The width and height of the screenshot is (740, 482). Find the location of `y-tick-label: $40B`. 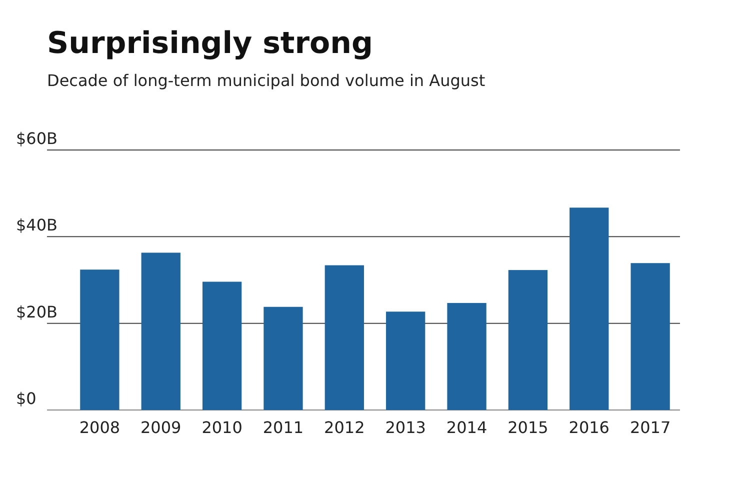

y-tick-label: $40B is located at coordinates (37, 225).